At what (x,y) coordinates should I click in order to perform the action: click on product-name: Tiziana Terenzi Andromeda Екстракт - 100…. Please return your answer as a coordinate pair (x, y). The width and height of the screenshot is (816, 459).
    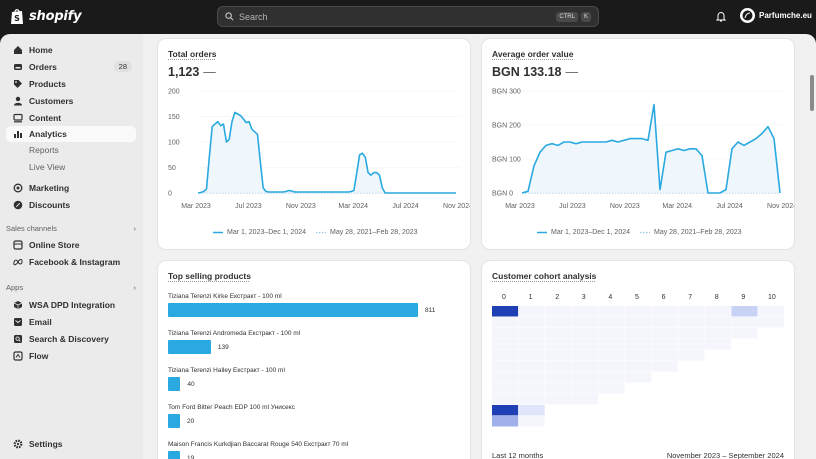
    Looking at the image, I should click on (234, 333).